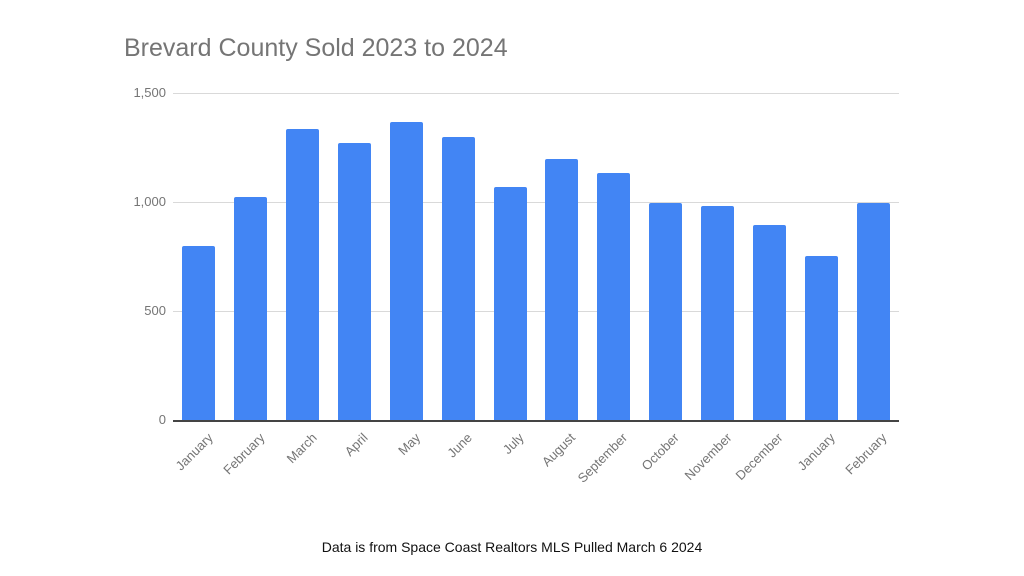 The height and width of the screenshot is (576, 1024). I want to click on y-tick-label: 1,000, so click(149, 201).